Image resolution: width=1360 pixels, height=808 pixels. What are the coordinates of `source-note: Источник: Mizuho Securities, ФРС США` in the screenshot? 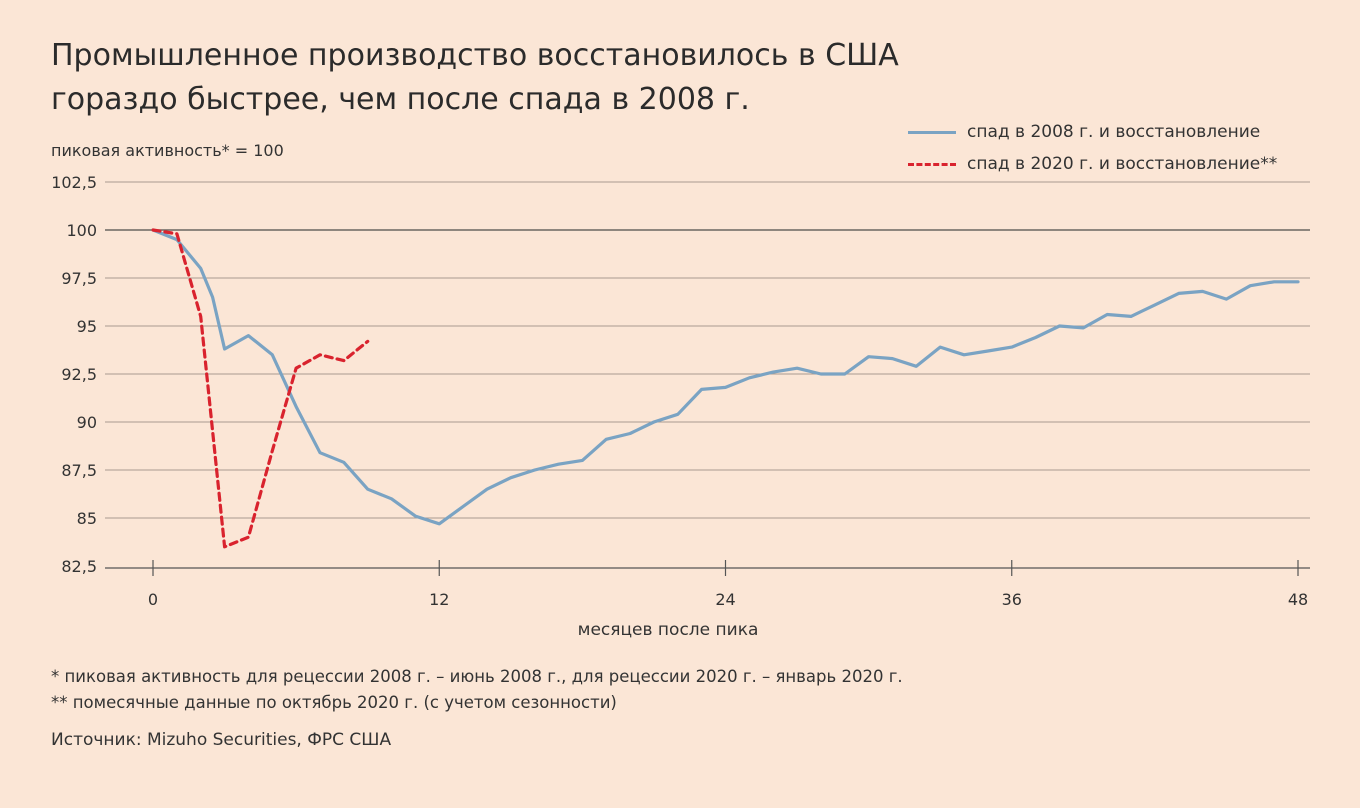 It's located at (221, 740).